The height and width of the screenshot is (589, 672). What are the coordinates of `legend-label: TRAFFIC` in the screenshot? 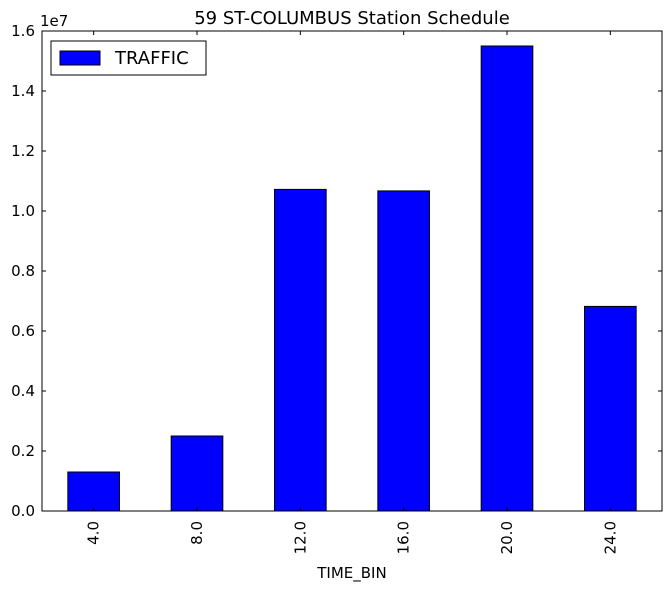 It's located at (151, 58).